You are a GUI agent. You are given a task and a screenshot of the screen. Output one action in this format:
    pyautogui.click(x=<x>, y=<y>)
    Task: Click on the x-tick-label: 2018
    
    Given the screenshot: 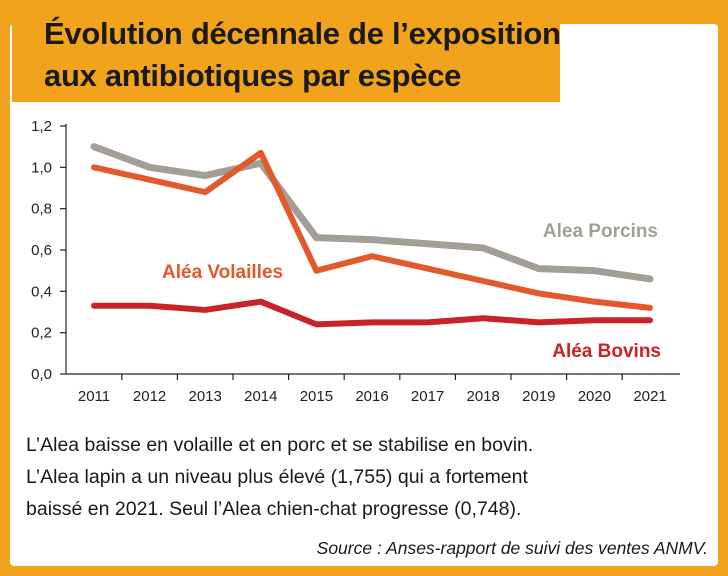 What is the action you would take?
    pyautogui.click(x=483, y=396)
    